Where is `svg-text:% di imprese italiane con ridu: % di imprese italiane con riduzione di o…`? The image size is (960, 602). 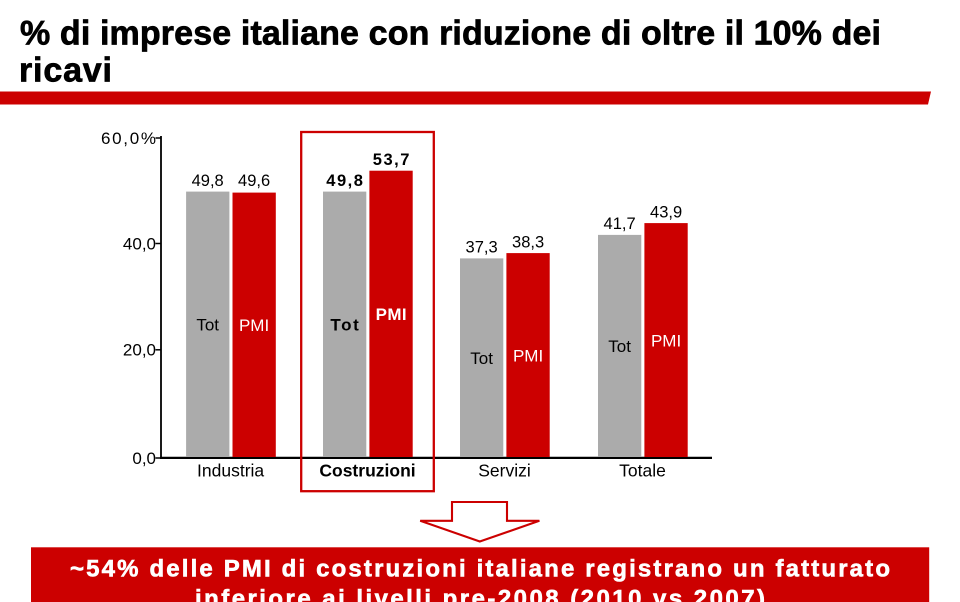
svg-text:% di imprese italiane con ridu: % di imprese italiane con riduzione di o… is located at coordinates (450, 34).